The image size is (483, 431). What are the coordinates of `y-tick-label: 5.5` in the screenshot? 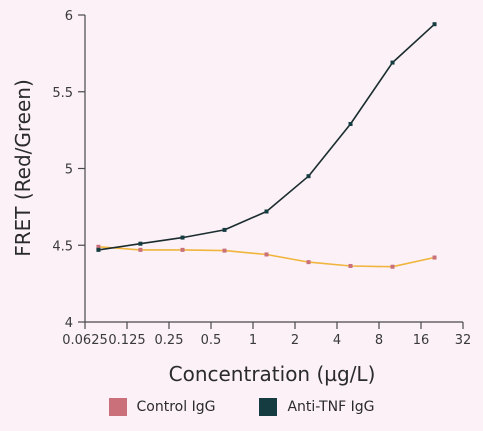 It's located at (62, 93).